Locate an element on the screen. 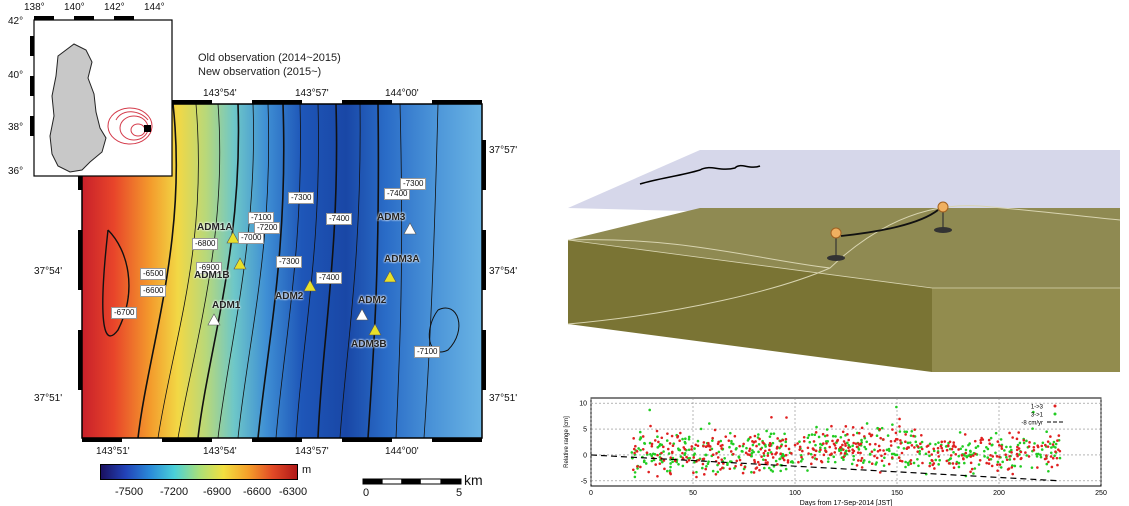 This screenshot has width=1129, height=506. contour-label: -7400 is located at coordinates (329, 278).